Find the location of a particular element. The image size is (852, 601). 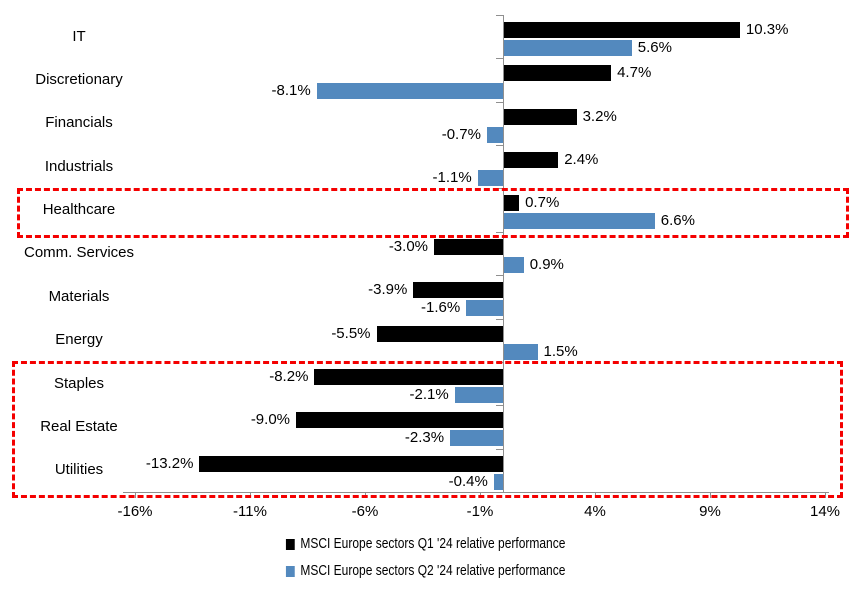

bar-value-label: -1.6% is located at coordinates (441, 308).